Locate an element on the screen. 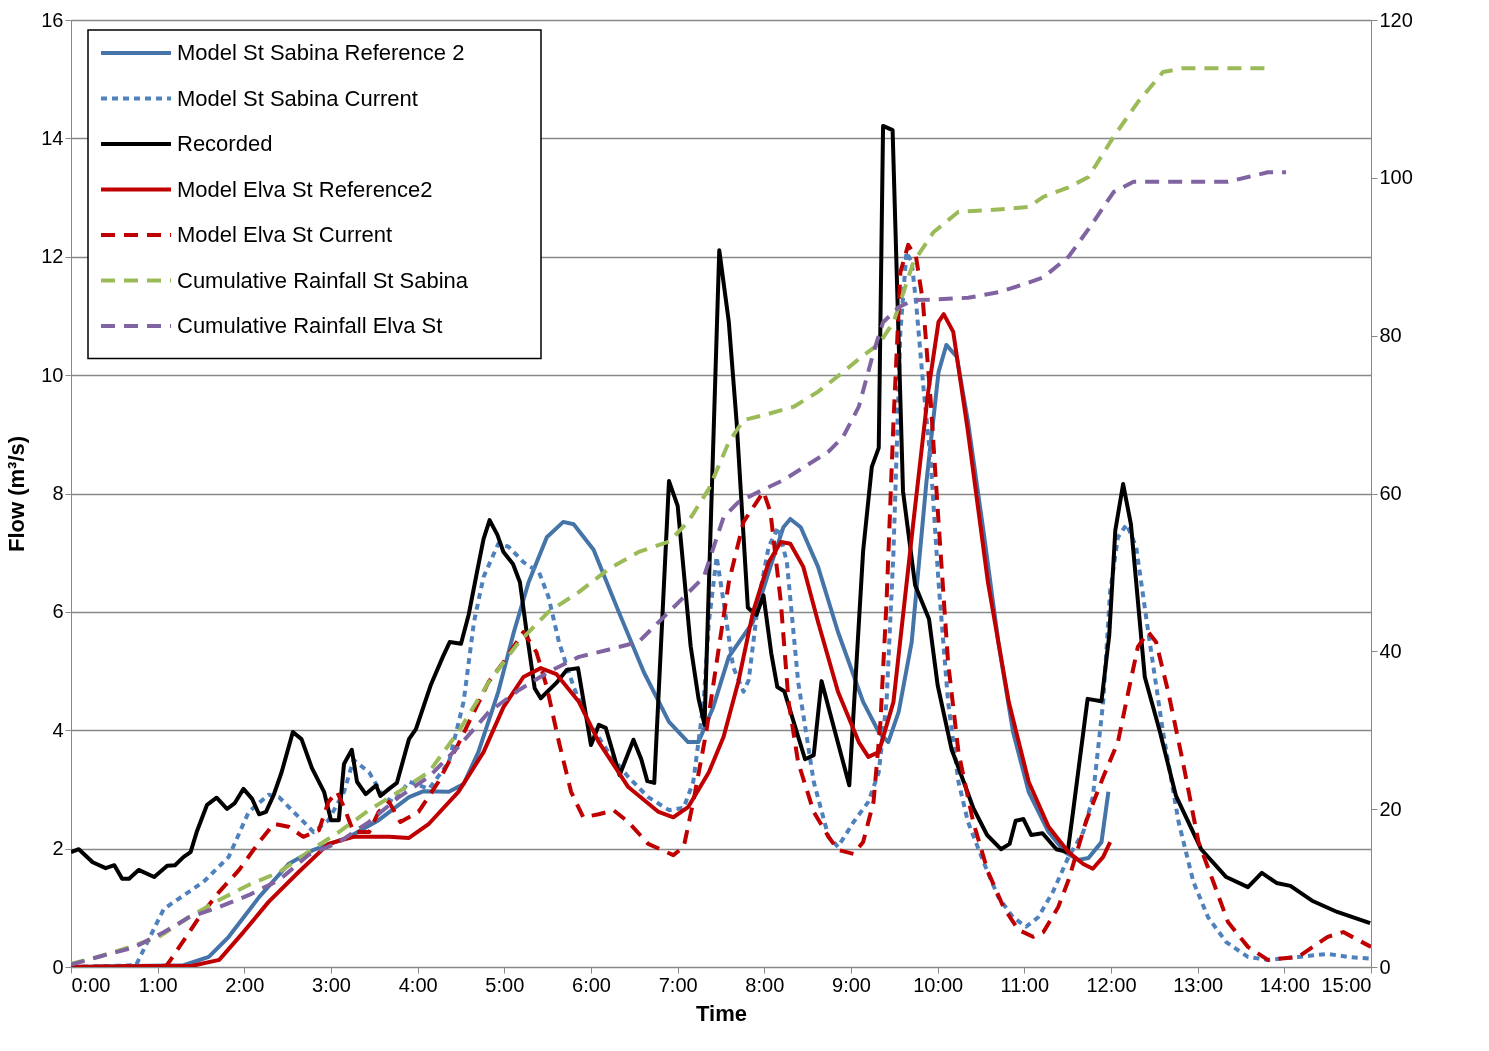 This screenshot has width=1489, height=1051. y-tick-label: 0 is located at coordinates (58, 966).